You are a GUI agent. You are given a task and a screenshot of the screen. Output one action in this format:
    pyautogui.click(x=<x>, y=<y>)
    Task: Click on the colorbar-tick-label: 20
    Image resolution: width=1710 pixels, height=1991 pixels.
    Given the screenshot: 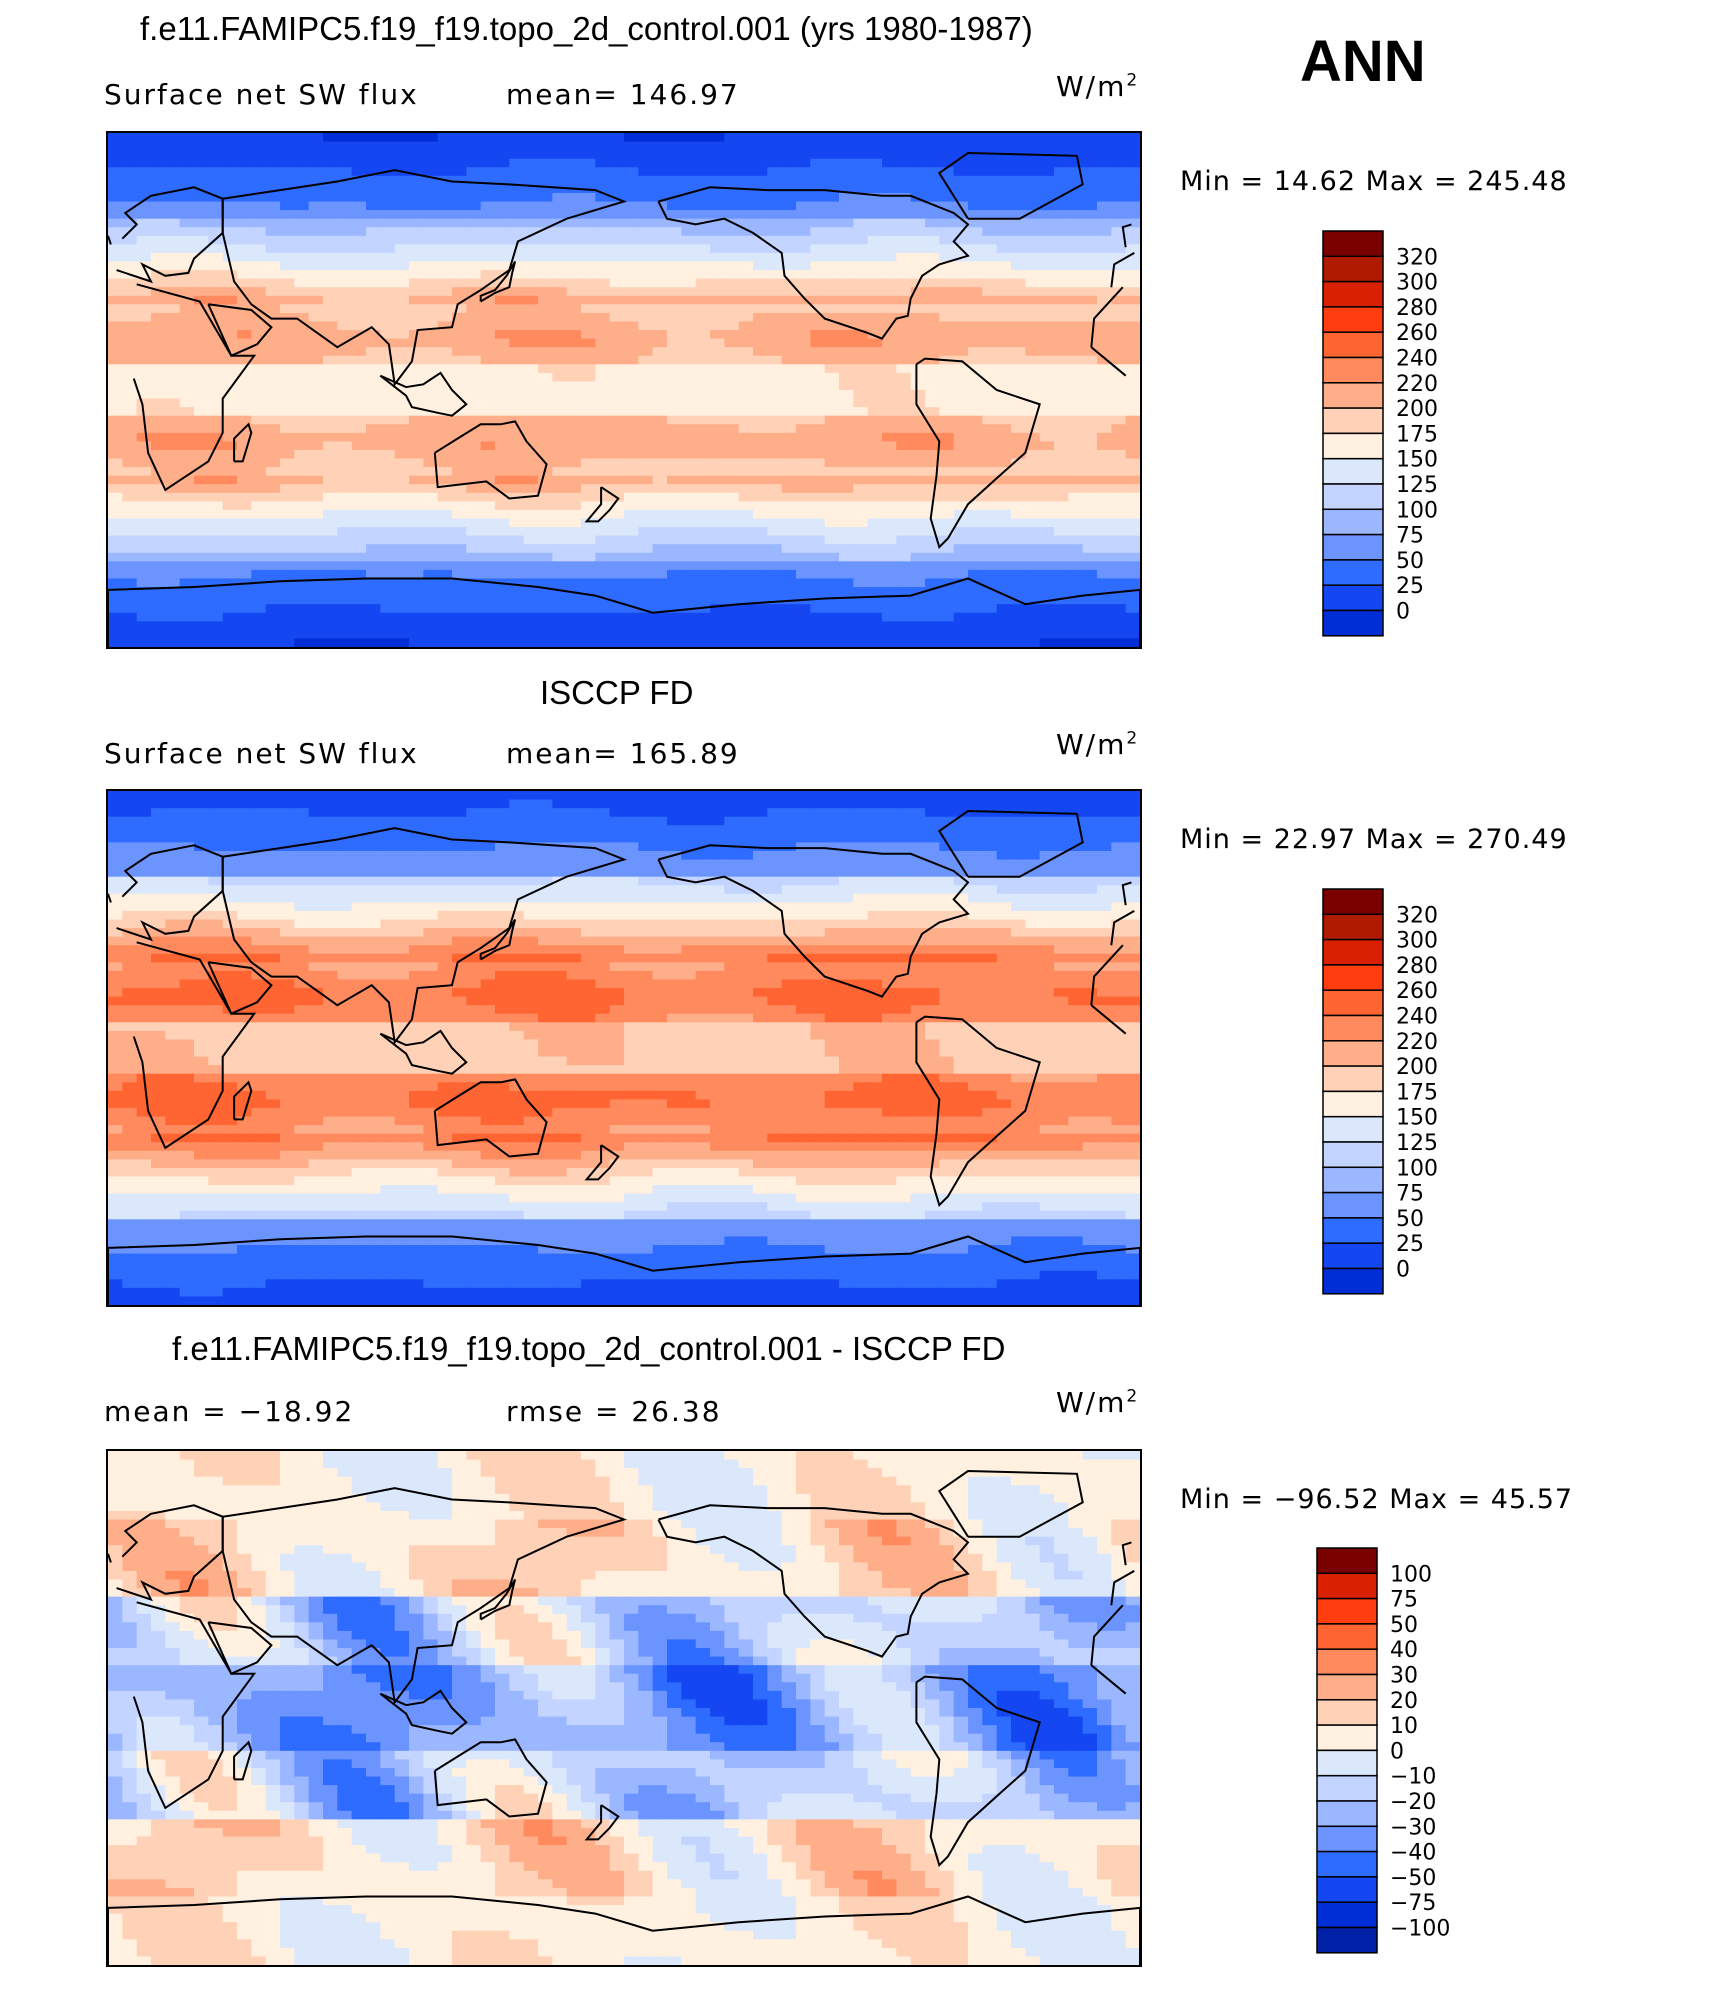 What is the action you would take?
    pyautogui.click(x=1404, y=1701)
    